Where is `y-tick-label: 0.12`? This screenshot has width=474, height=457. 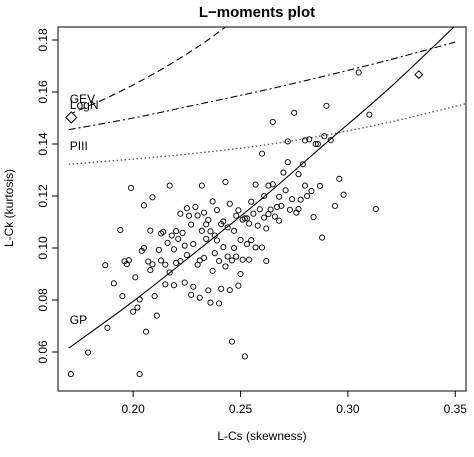 y-tick-label: 0.12 is located at coordinates (43, 196).